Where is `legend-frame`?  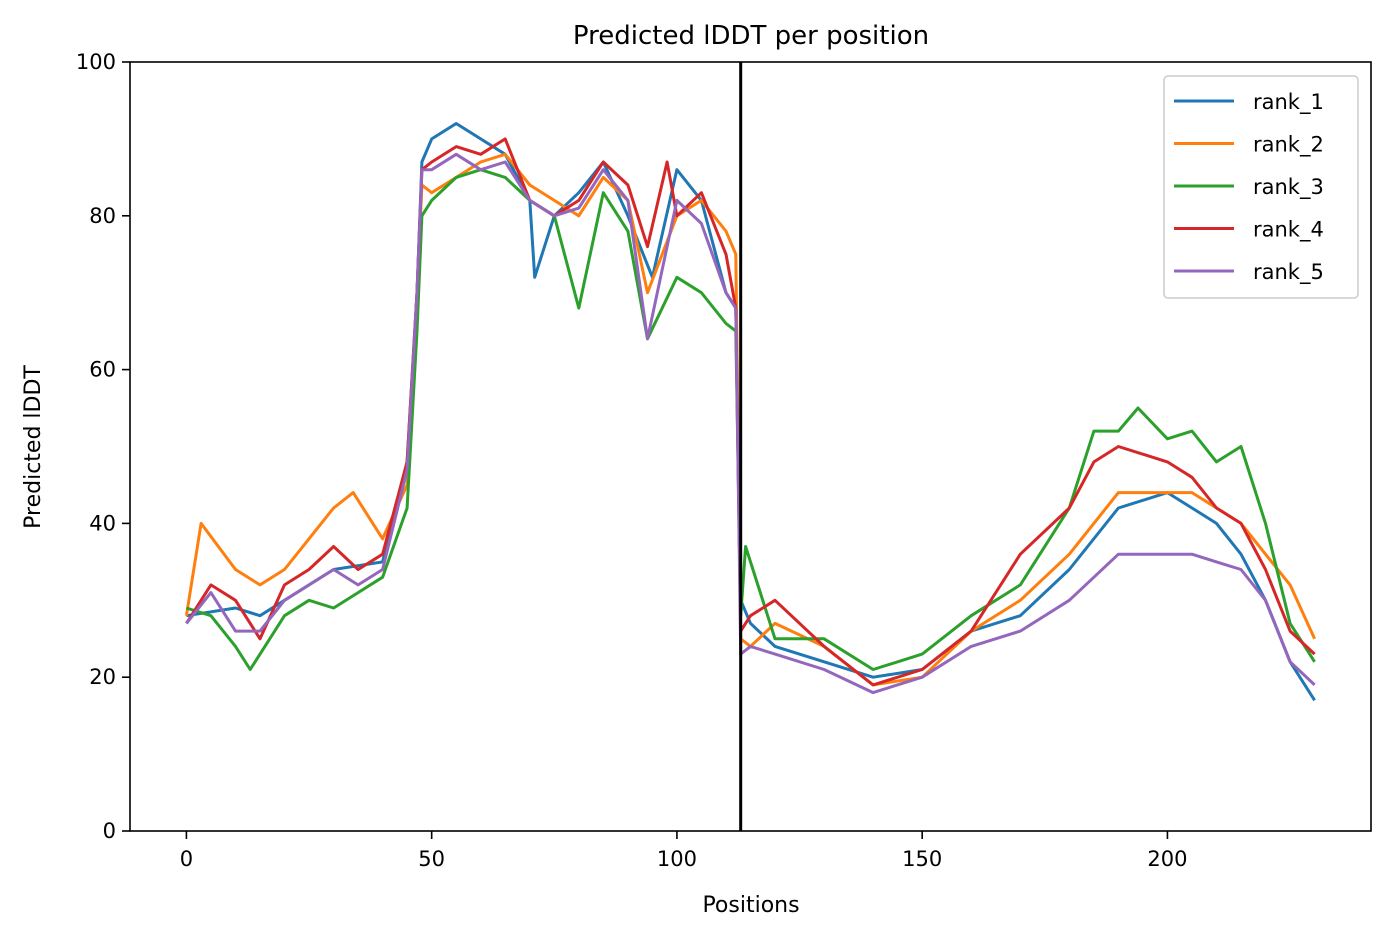
legend-frame is located at coordinates (1261, 187).